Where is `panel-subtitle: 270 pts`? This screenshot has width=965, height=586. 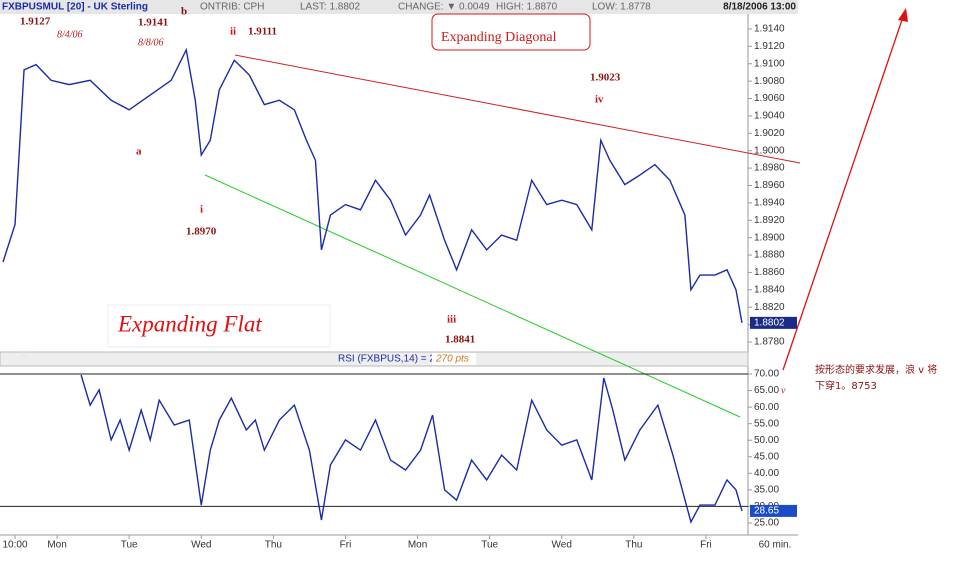 panel-subtitle: 270 pts is located at coordinates (452, 359).